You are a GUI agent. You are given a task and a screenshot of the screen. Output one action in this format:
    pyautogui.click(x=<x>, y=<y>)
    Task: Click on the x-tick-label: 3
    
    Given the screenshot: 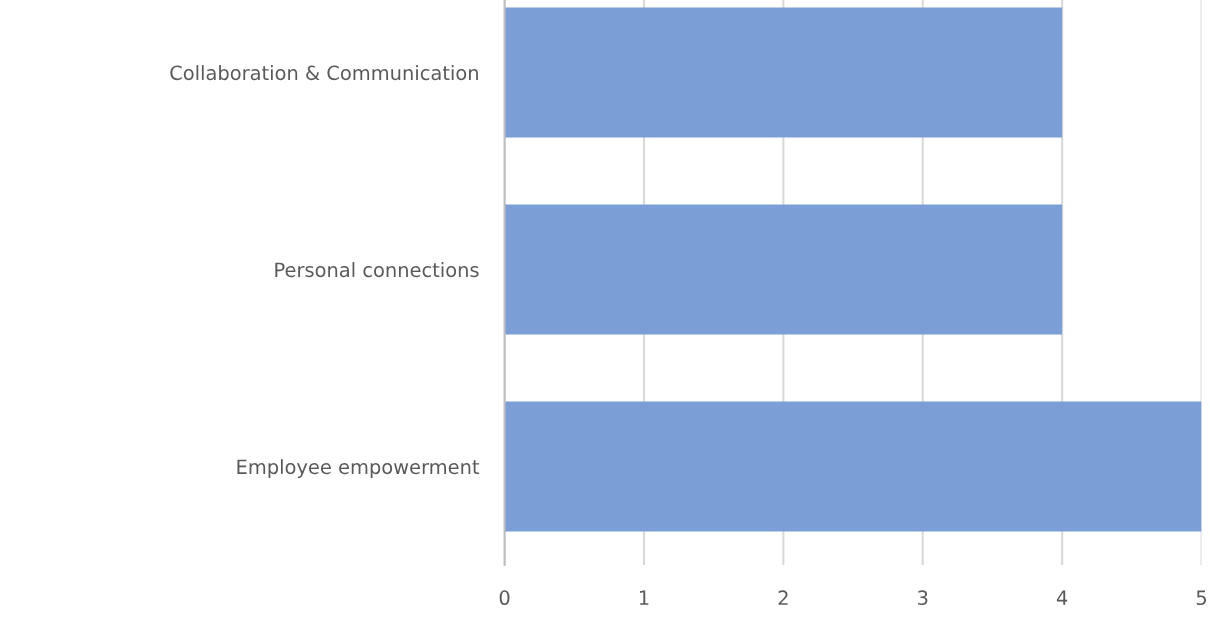 What is the action you would take?
    pyautogui.click(x=923, y=598)
    